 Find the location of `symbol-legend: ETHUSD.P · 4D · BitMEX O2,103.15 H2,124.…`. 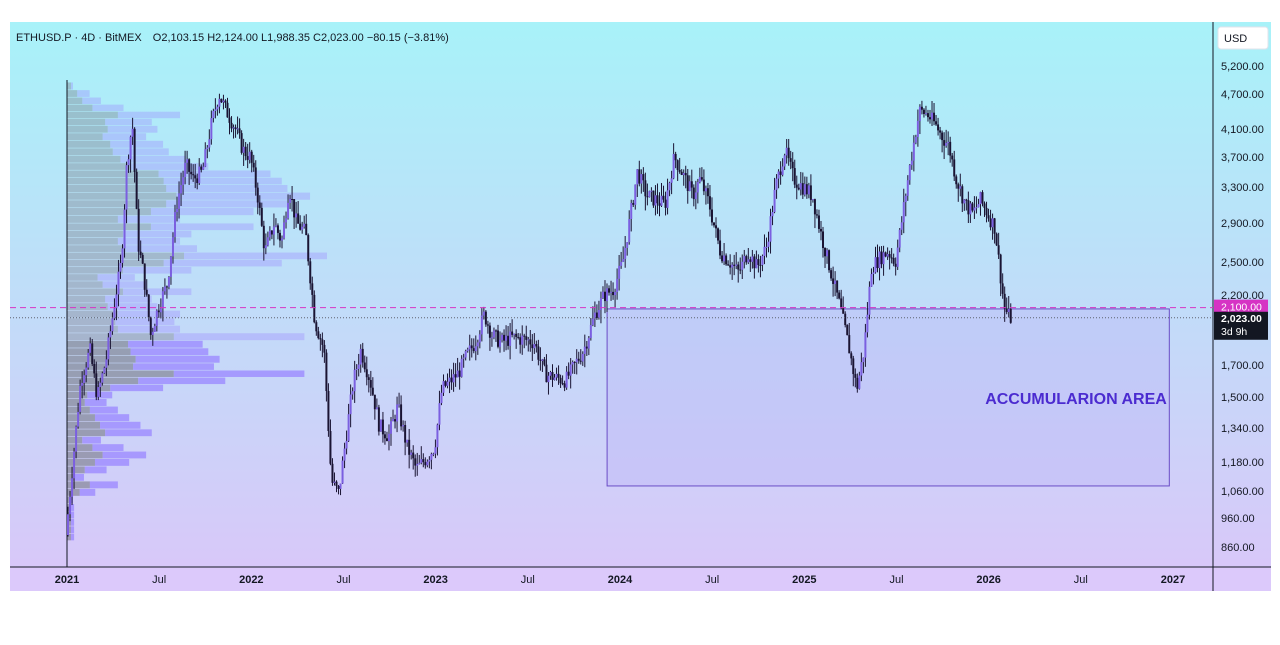

symbol-legend: ETHUSD.P · 4D · BitMEX O2,103.15 H2,124.… is located at coordinates (232, 38).